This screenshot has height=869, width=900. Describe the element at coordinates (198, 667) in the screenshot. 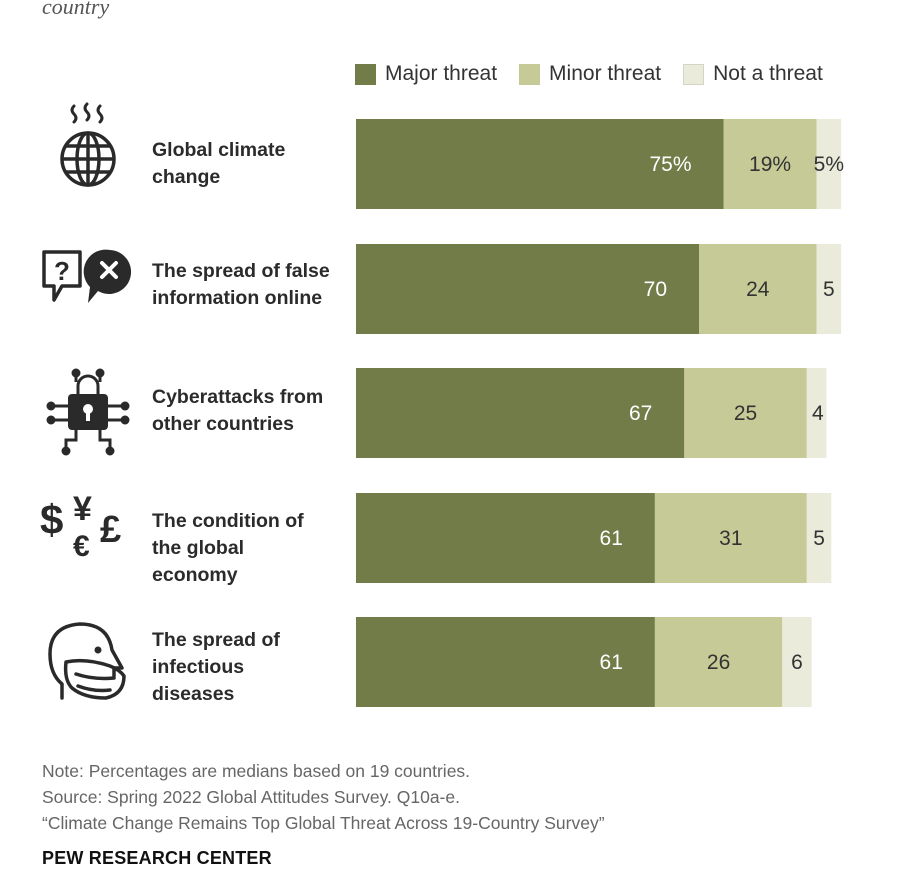

I see `row-label-line: infectious` at that location.